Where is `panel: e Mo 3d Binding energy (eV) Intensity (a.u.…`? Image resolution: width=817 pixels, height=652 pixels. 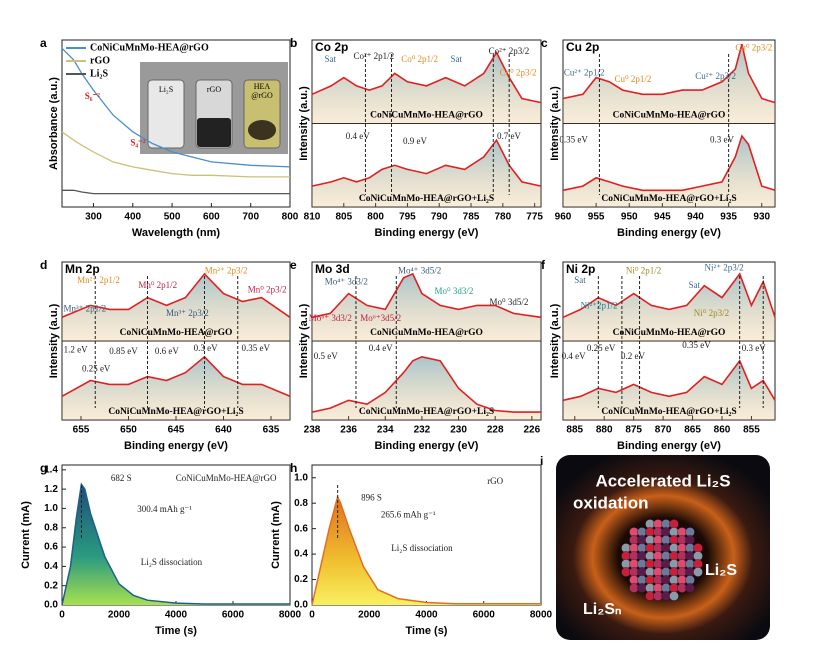 panel: e Mo 3d Binding energy (eV) Intensity (a.u.… is located at coordinates (416, 355).